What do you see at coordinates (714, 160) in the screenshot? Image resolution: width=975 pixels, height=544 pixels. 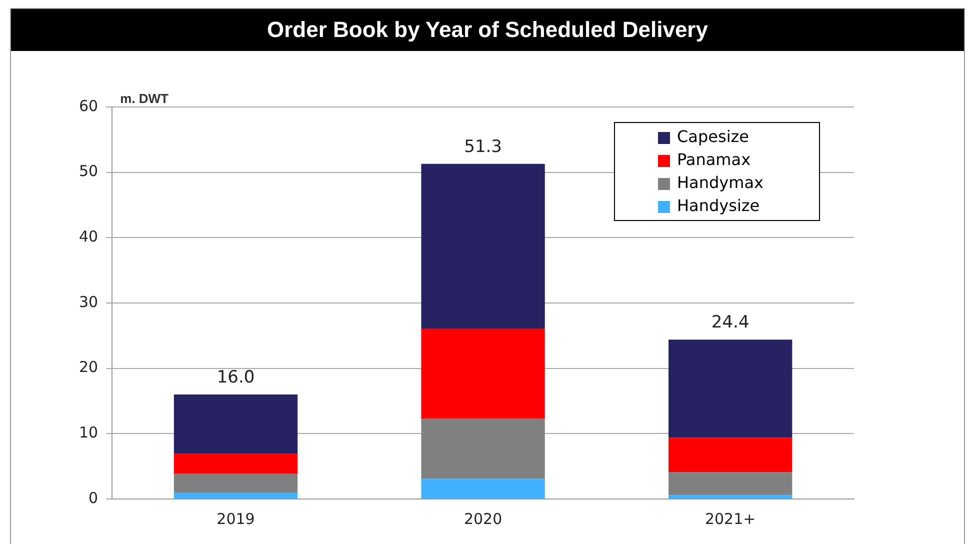 I see `legend-label: Panamax` at bounding box center [714, 160].